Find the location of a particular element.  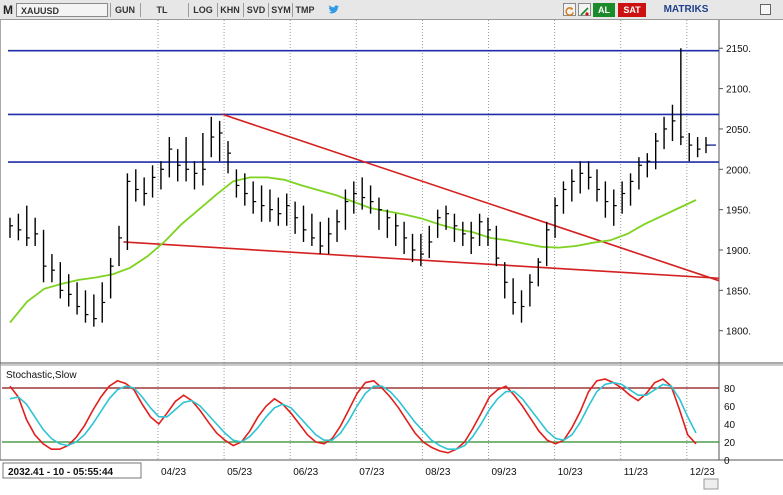

symbol-field: XAUUSD is located at coordinates (62, 10).